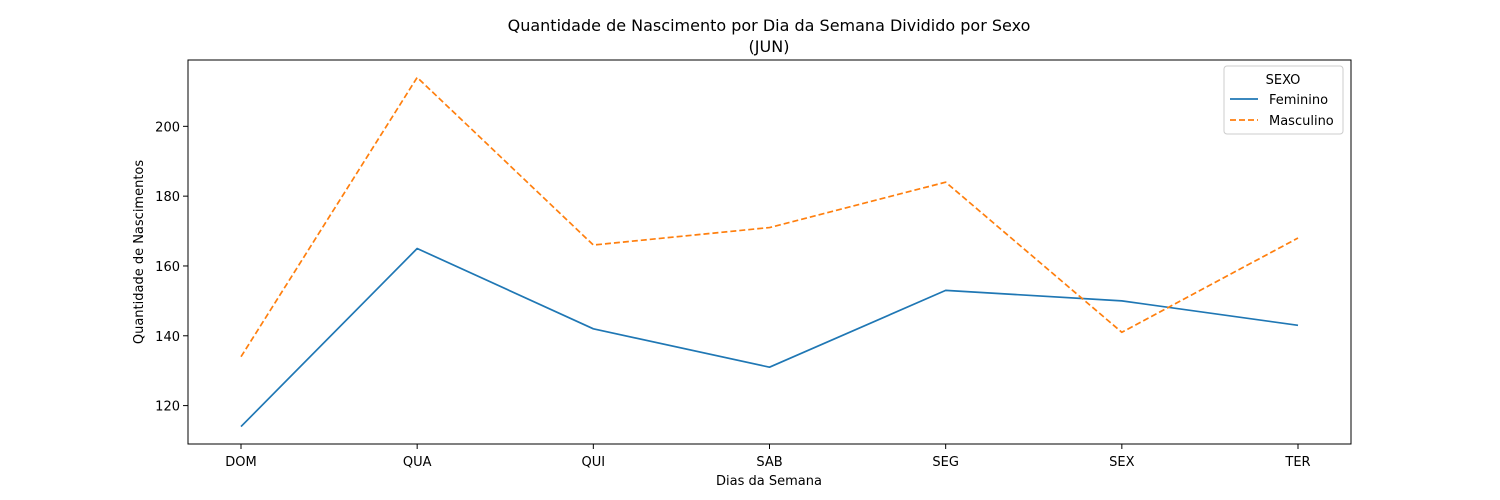 The height and width of the screenshot is (500, 1500). Describe the element at coordinates (167, 337) in the screenshot. I see `y-tick-label: 140` at that location.